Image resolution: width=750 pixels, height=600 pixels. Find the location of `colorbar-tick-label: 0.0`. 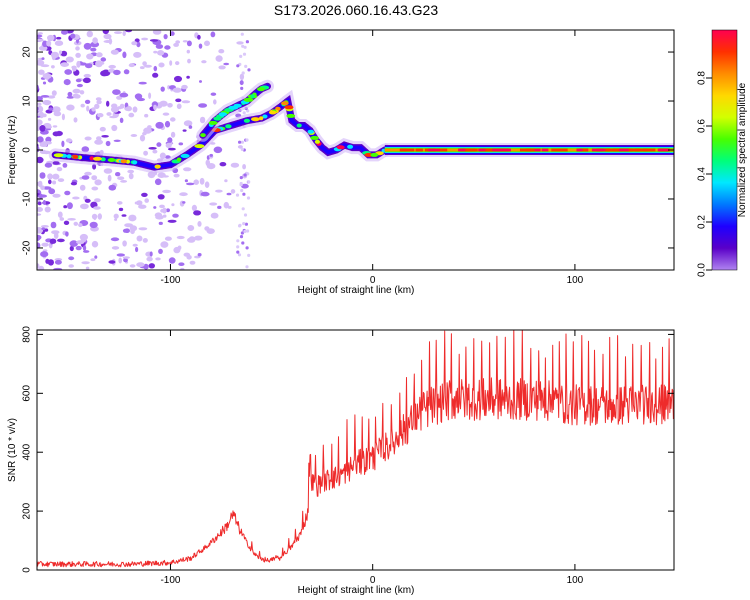

colorbar-tick-label: 0.0 is located at coordinates (702, 270).